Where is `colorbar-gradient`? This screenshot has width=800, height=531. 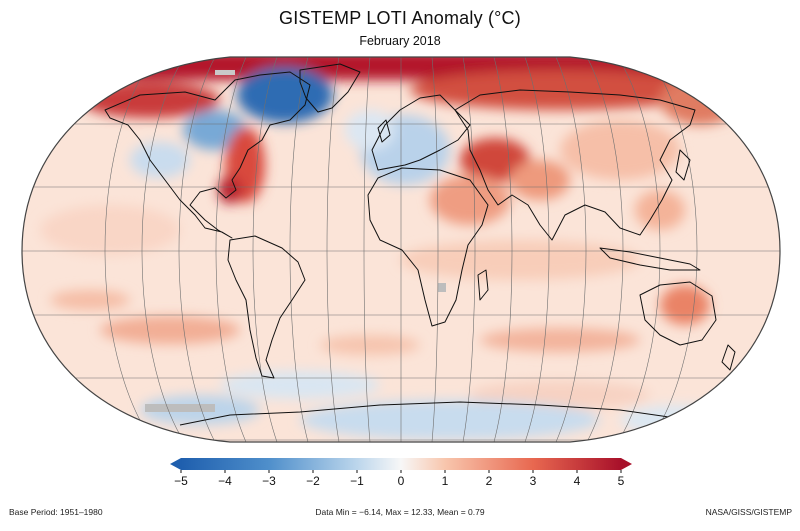
colorbar-gradient is located at coordinates (401, 464).